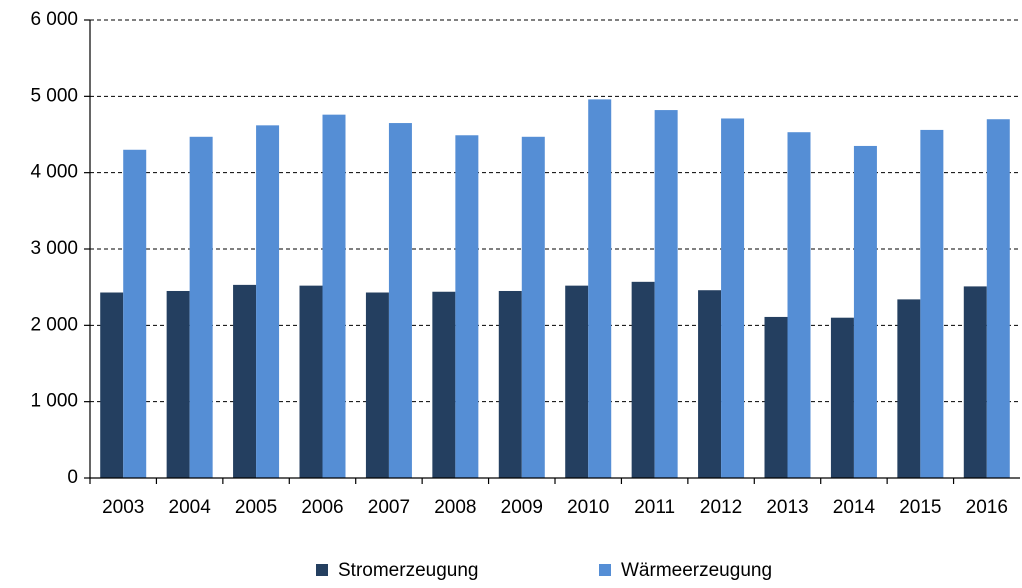  I want to click on legend-label: Wärmeerzeugung, so click(696, 570).